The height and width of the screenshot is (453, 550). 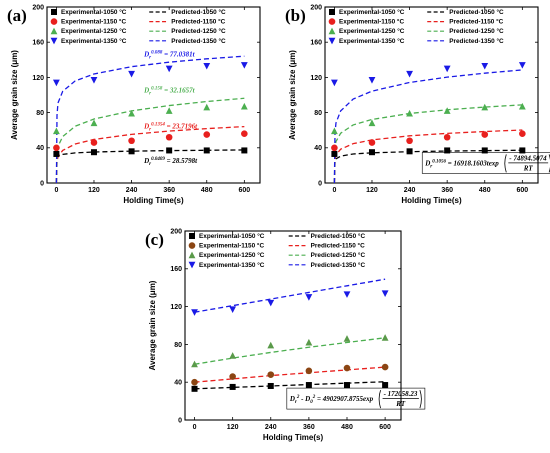 I want to click on y-tick-label: 200, so click(x=316, y=7).